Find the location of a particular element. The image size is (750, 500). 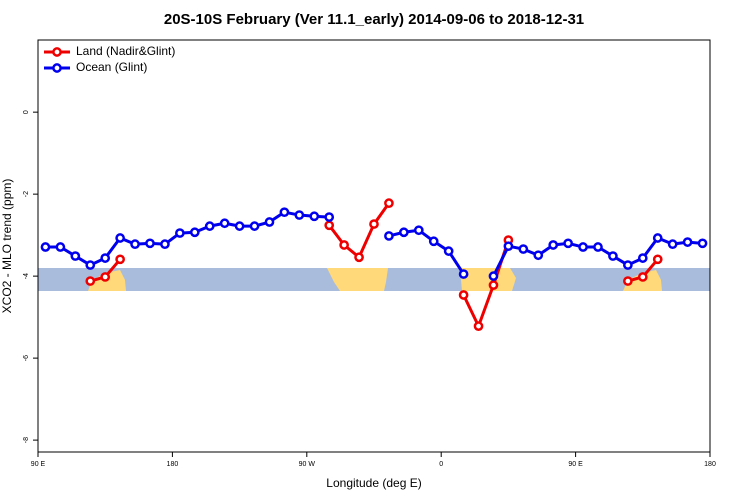

x-tick-label: 0 is located at coordinates (441, 464).